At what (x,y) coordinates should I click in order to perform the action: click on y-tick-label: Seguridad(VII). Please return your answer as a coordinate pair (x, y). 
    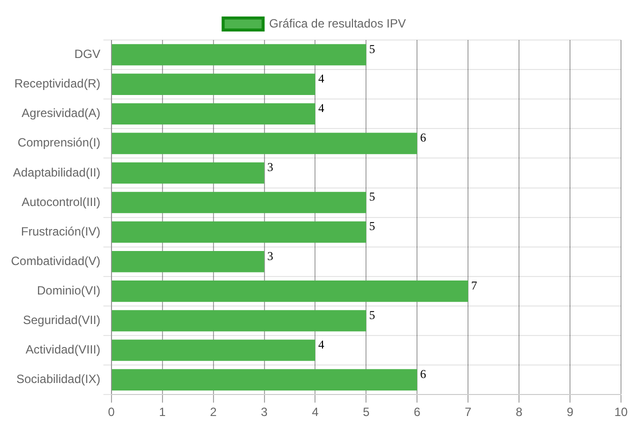
    Looking at the image, I should click on (61, 320).